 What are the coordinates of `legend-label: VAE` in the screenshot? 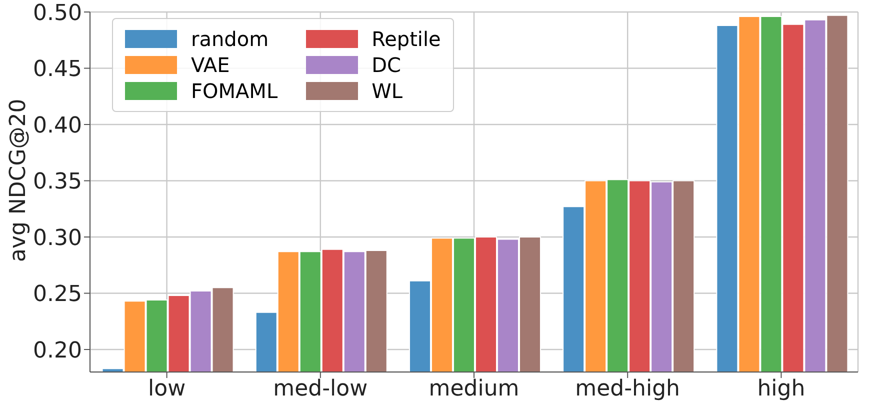 It's located at (210, 65).